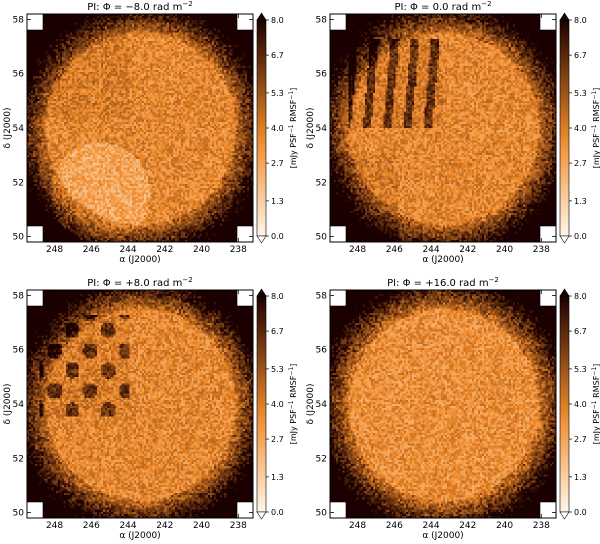  Describe the element at coordinates (187, 4) in the screenshot. I see `chart-title-superscript: −2` at that location.